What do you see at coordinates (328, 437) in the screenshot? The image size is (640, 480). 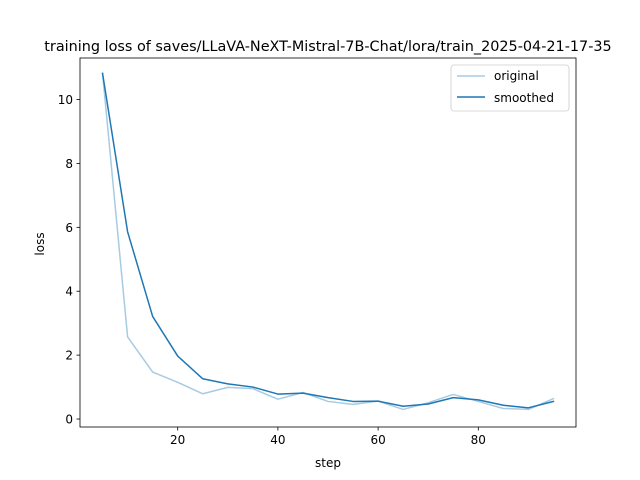 I see `x-axis-ticks: 20 40 60 80` at bounding box center [328, 437].